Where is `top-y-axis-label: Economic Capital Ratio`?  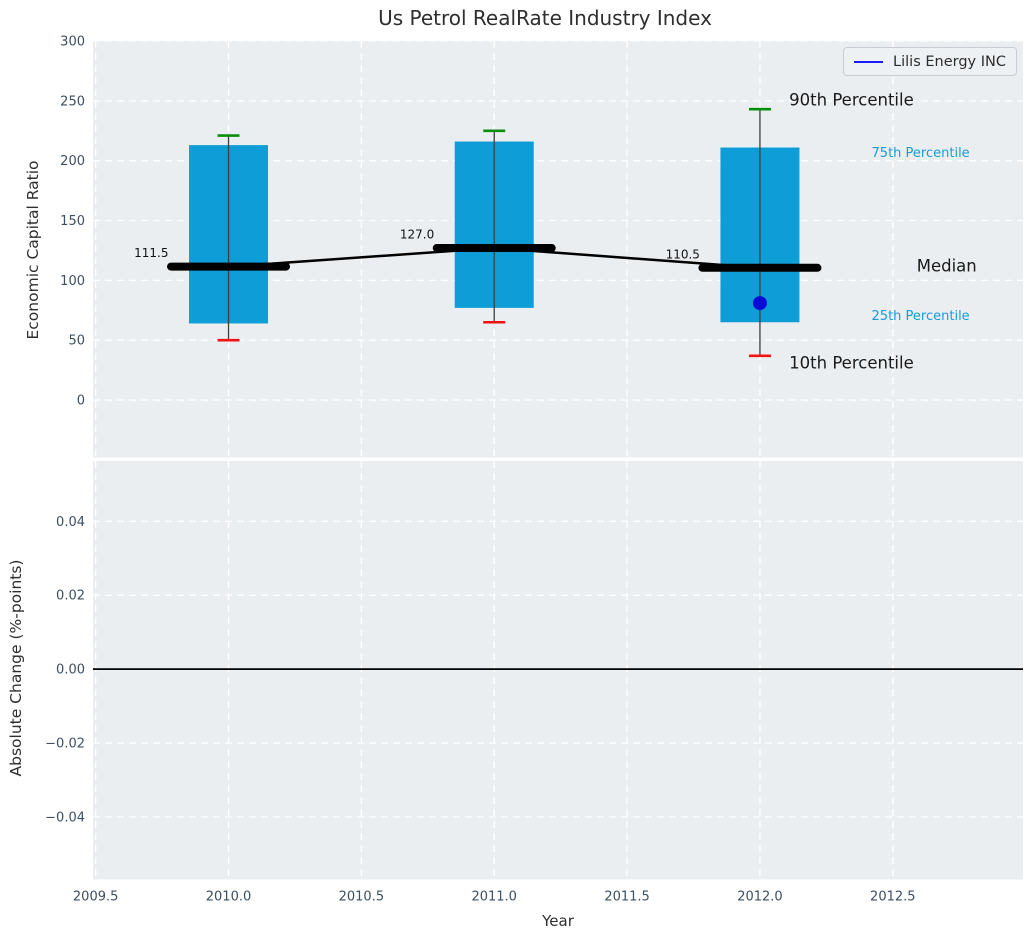 top-y-axis-label: Economic Capital Ratio is located at coordinates (33, 250).